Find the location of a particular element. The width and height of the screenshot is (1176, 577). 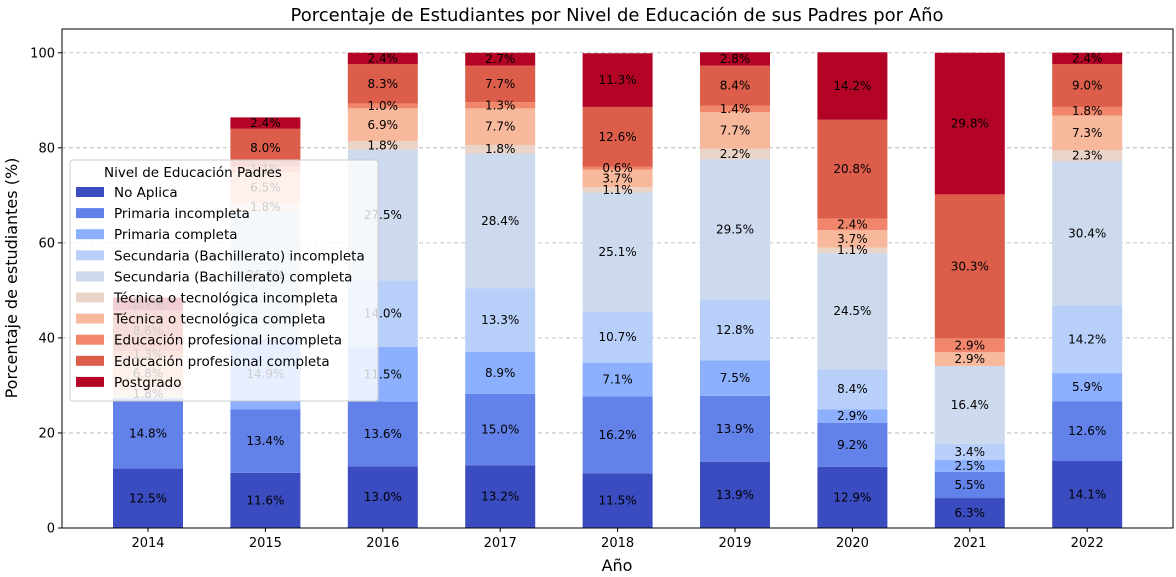

data-label-2018-5: 1.1% is located at coordinates (617, 190).